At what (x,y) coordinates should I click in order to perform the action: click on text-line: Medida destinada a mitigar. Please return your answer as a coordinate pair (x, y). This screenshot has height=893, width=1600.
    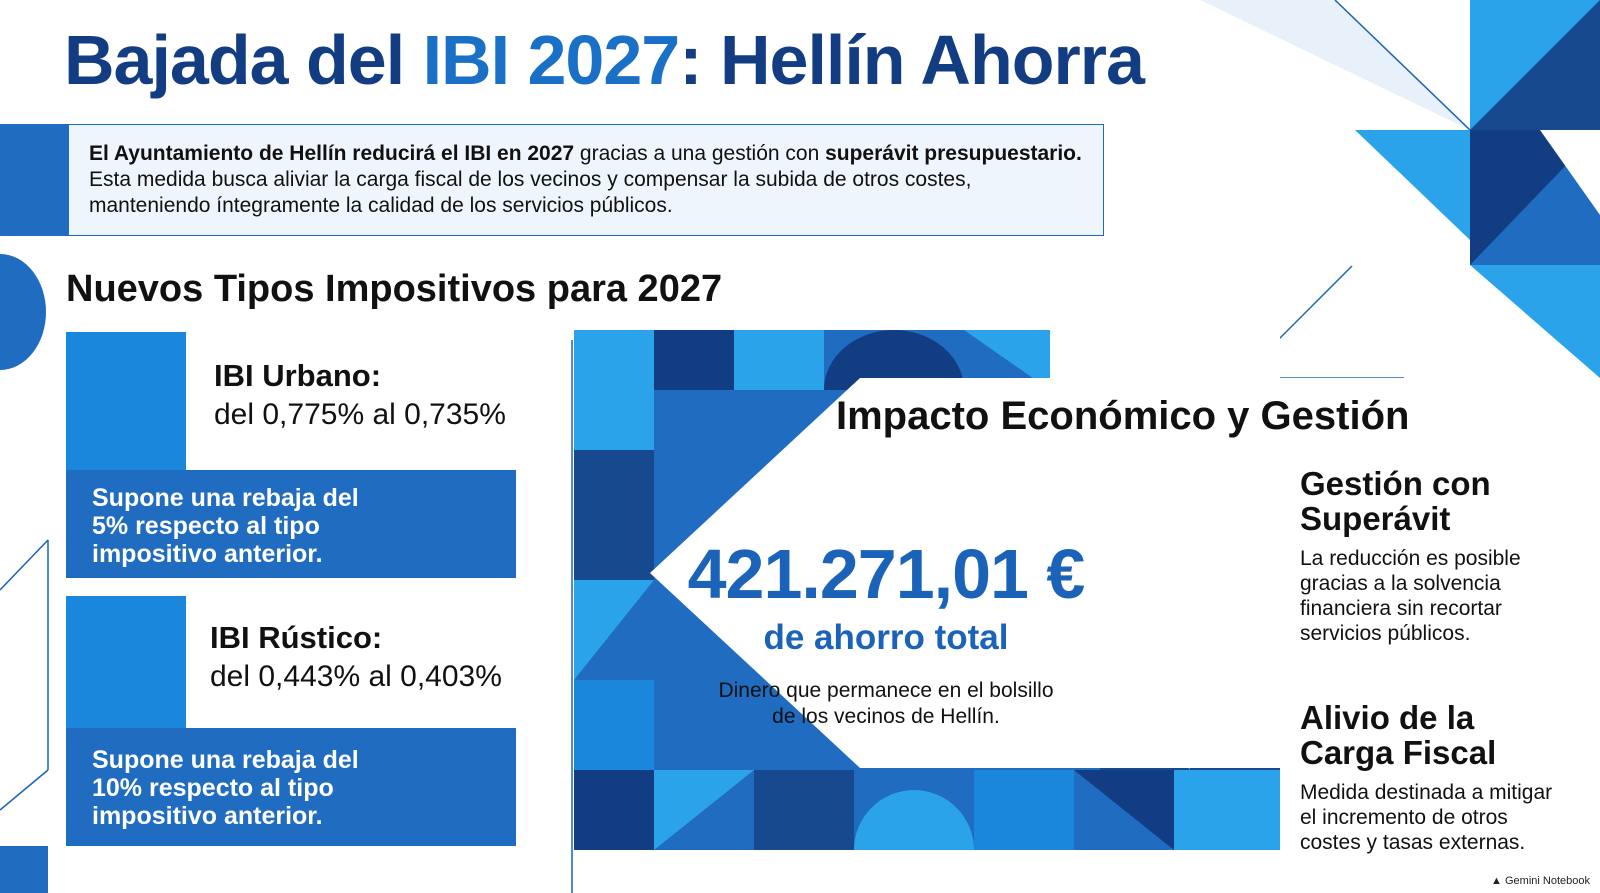
    Looking at the image, I should click on (1426, 792).